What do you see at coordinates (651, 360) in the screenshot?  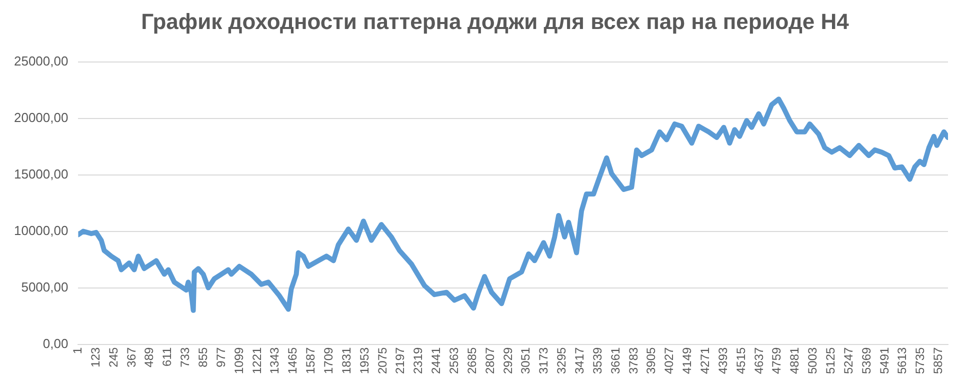 I see `x-tick-label: 3905` at bounding box center [651, 360].